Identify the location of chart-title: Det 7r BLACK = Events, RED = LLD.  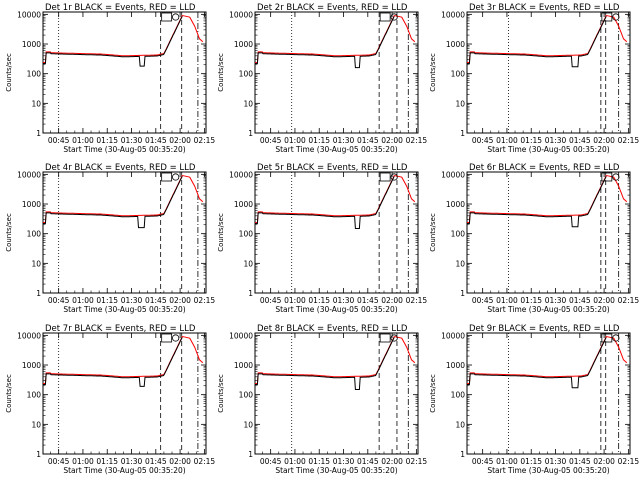
(120, 329).